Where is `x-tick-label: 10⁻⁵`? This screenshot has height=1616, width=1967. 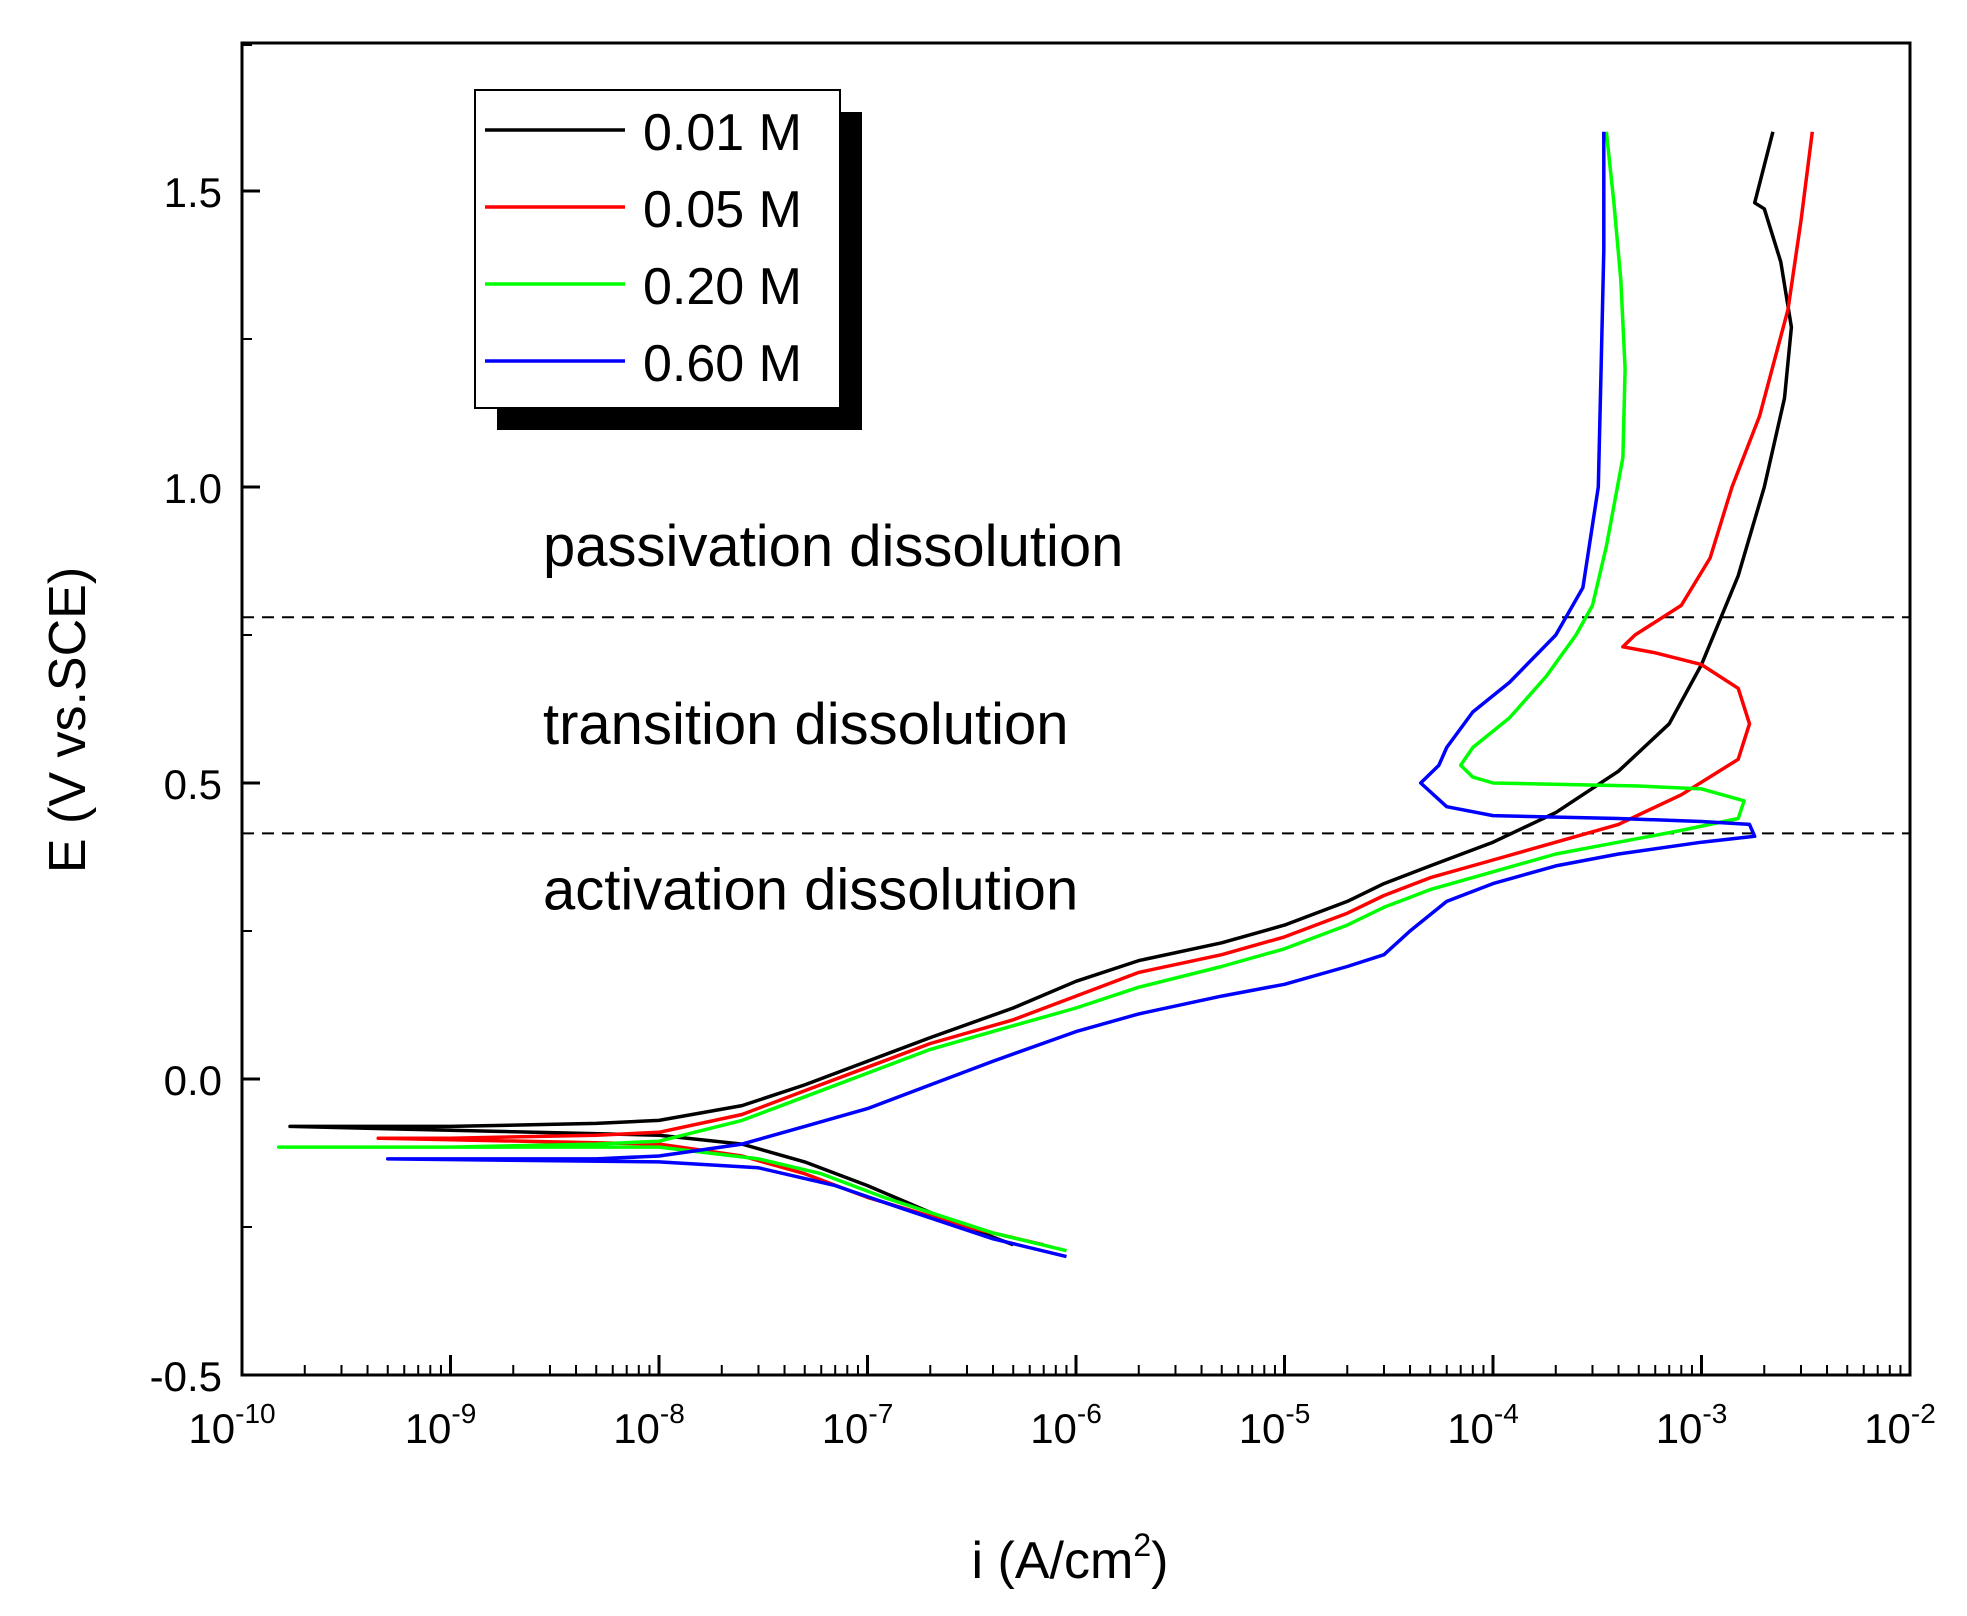 x-tick-label: 10⁻⁵ is located at coordinates (1275, 1425).